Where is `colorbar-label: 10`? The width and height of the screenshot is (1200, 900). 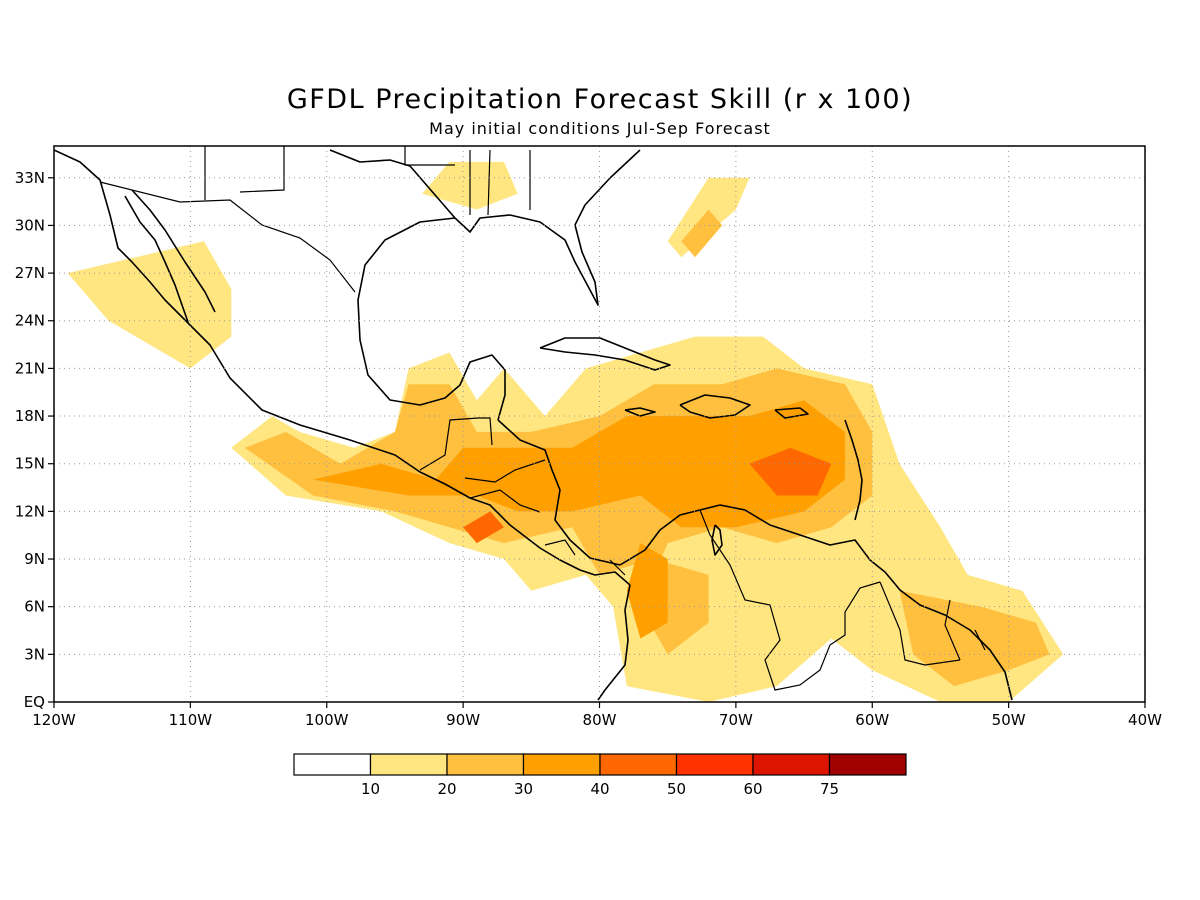
colorbar-label: 10 is located at coordinates (370, 789).